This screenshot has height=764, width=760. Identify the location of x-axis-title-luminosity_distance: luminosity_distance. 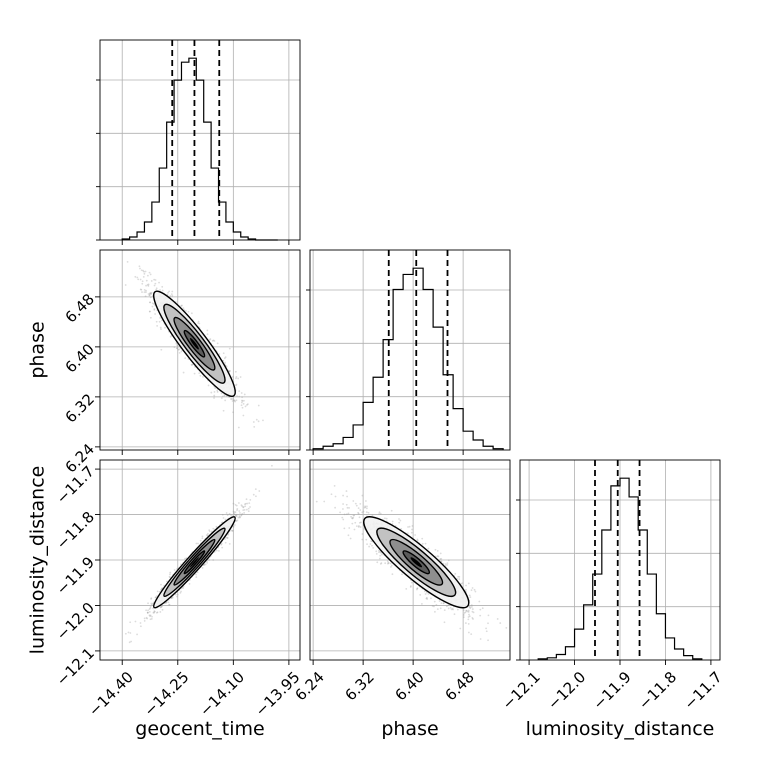
(620, 729).